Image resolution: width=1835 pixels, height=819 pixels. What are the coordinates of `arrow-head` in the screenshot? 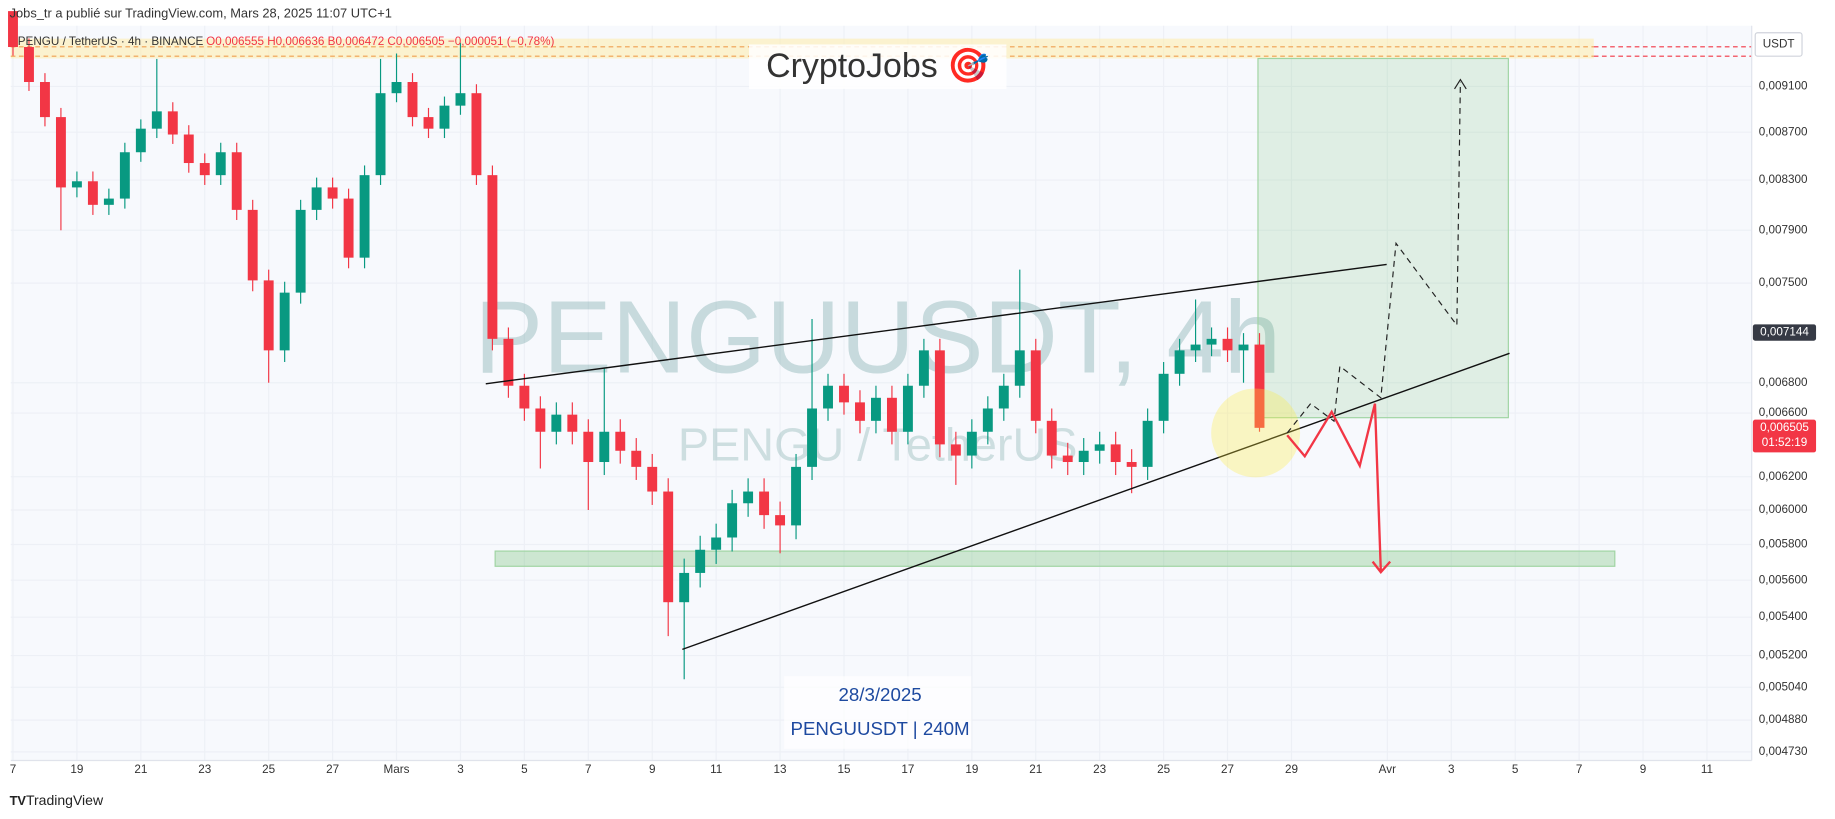 It's located at (1460, 84).